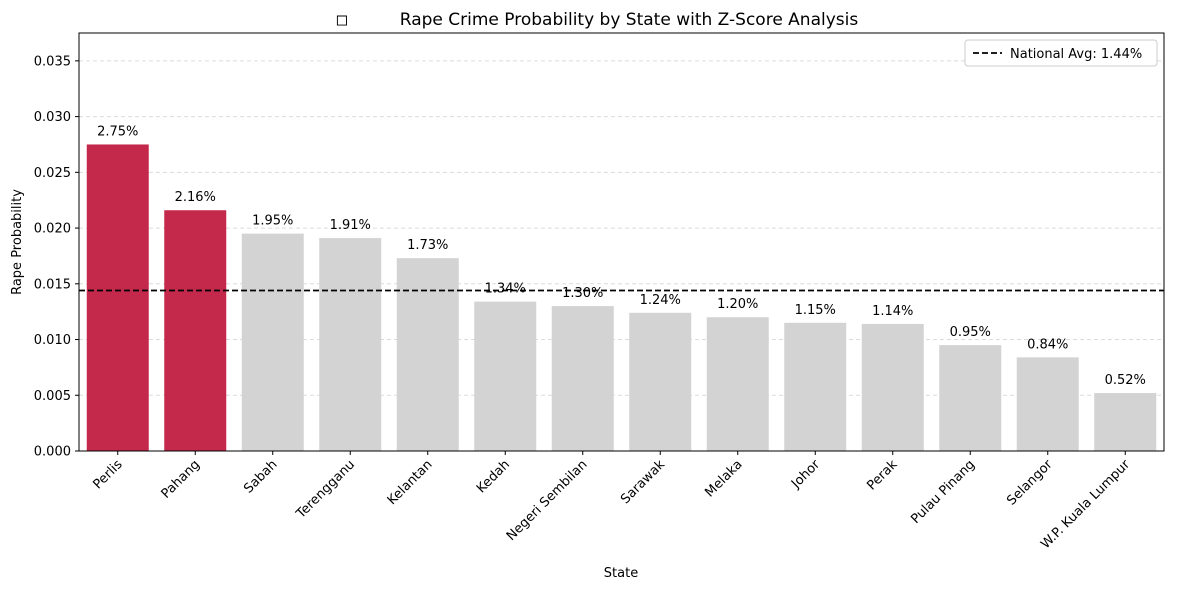 The width and height of the screenshot is (1184, 594). Describe the element at coordinates (325, 489) in the screenshot. I see `x-tick-label: Terengganu` at that location.